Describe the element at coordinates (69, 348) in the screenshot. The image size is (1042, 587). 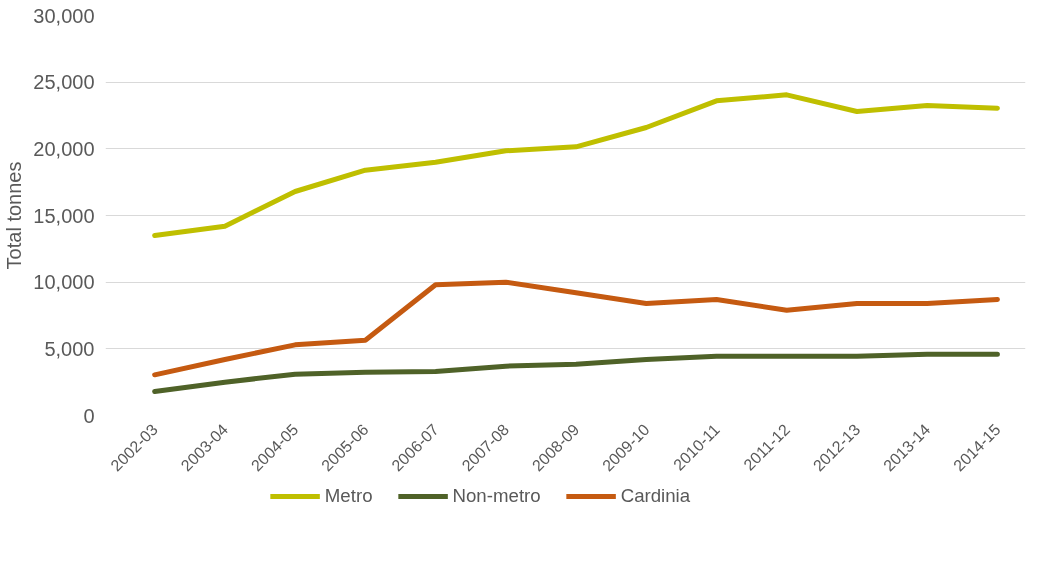
I see `y-tick-label: 5,000` at that location.